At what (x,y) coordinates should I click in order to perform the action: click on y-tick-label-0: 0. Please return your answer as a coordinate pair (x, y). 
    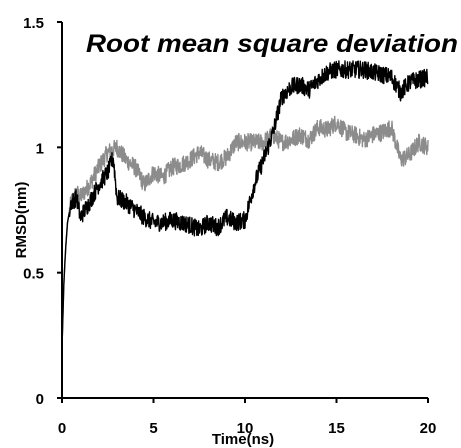
    Looking at the image, I should click on (40, 399).